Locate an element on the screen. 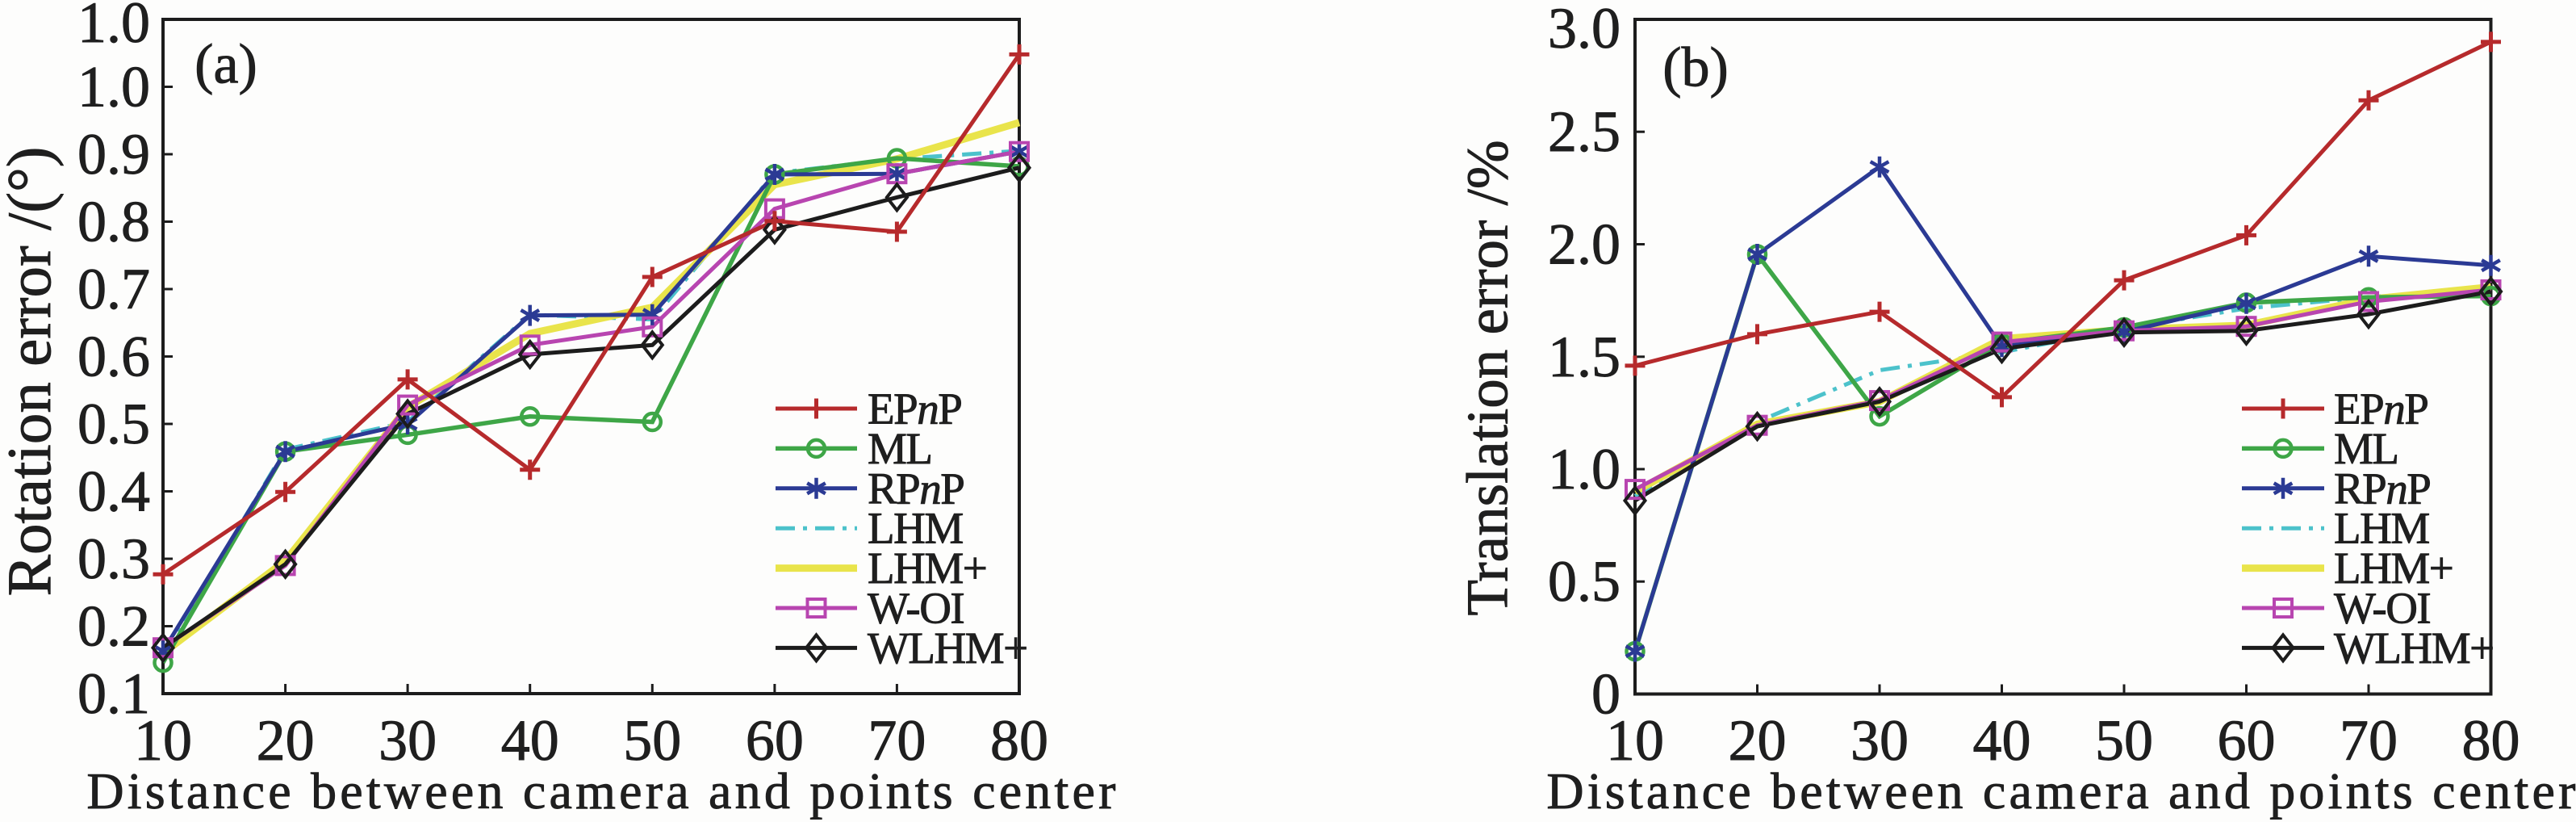 Image resolution: width=2576 pixels, height=822 pixels. svg-text: 0.9 is located at coordinates (113, 154).